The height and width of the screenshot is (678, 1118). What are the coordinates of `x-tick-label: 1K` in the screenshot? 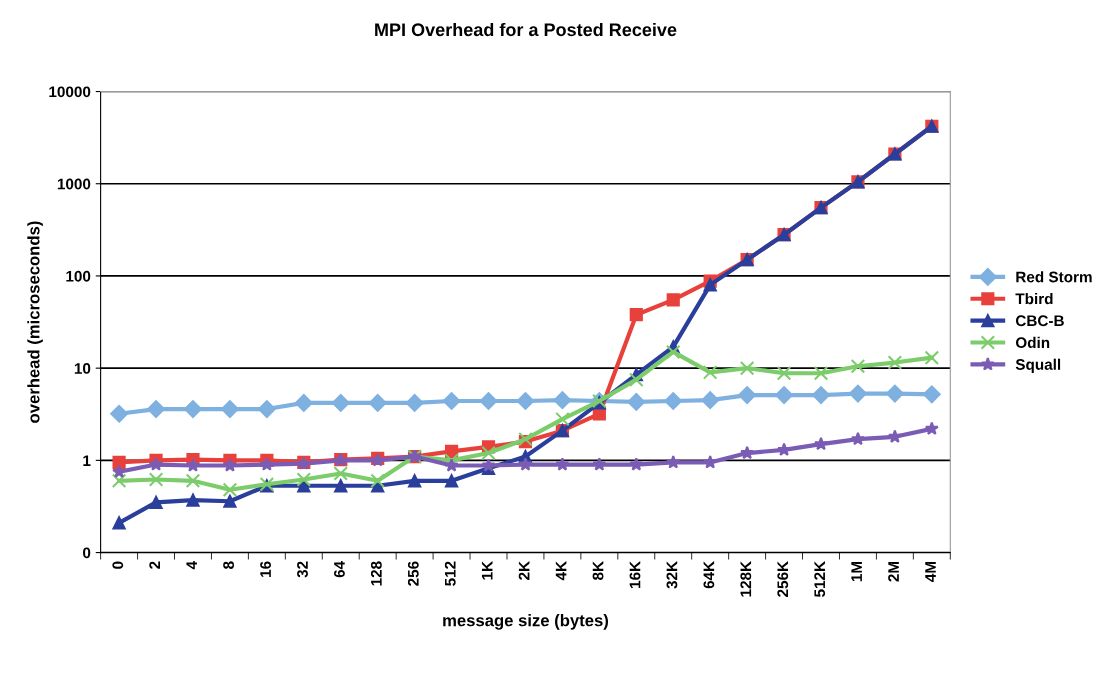 It's located at (487, 570).